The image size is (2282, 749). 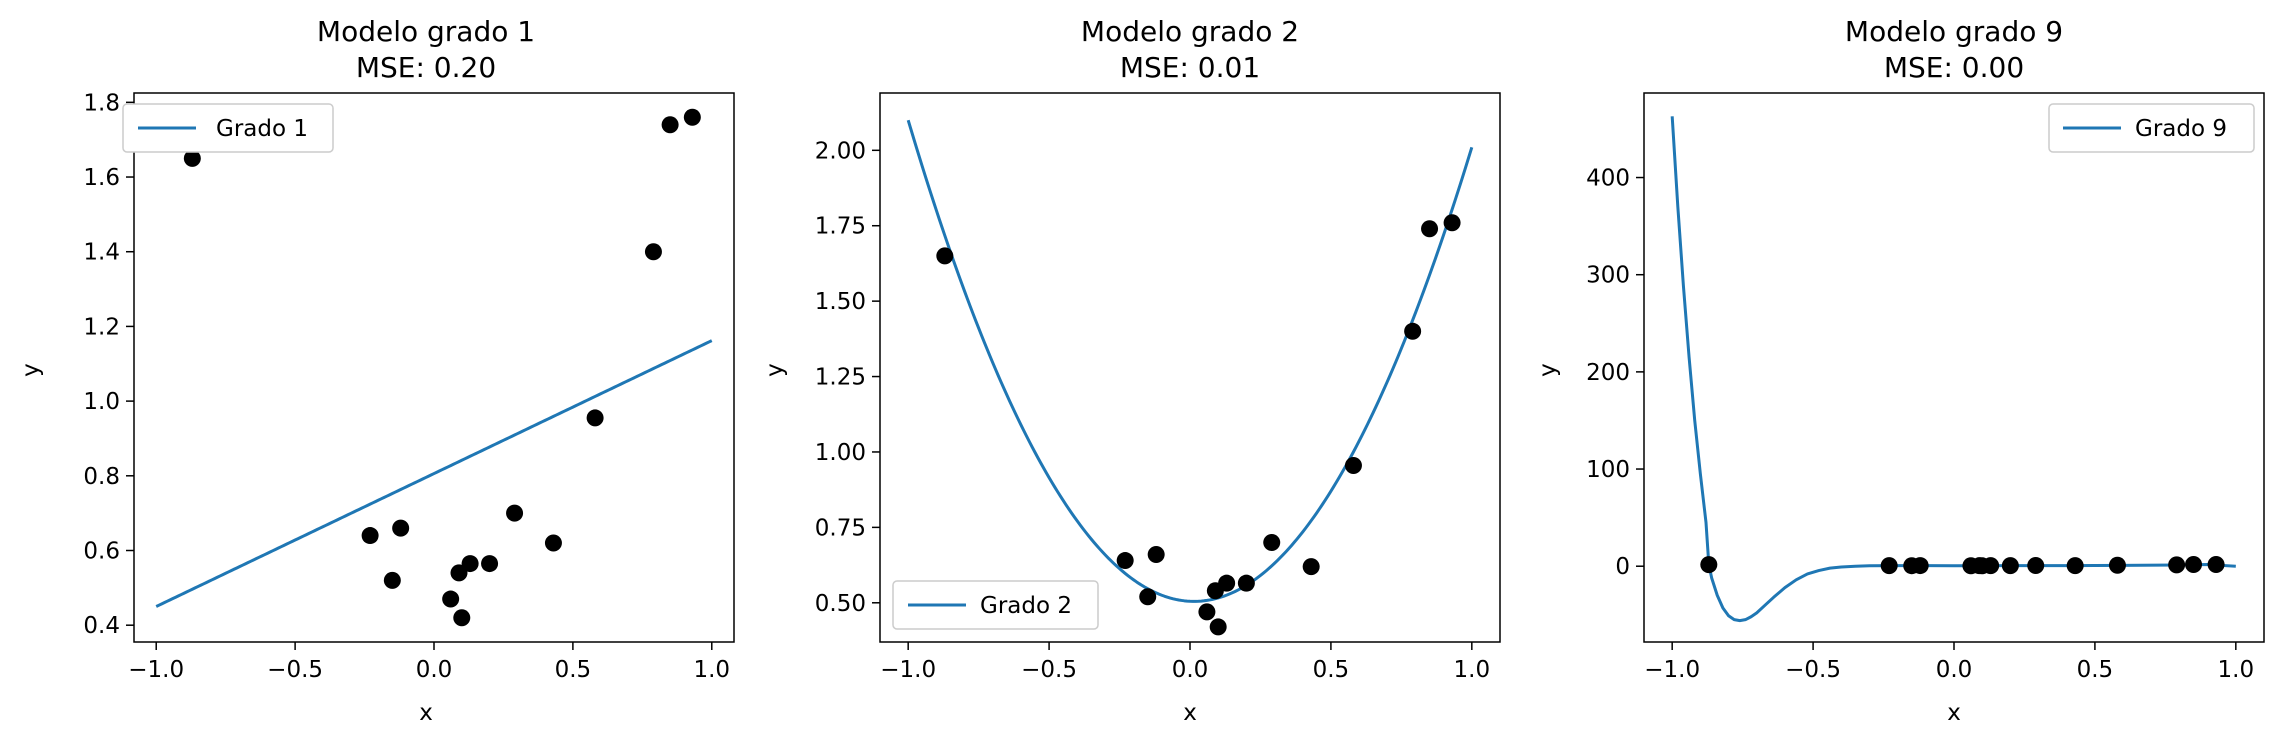 What do you see at coordinates (840, 227) in the screenshot?
I see `y-tick-label: 1.75` at bounding box center [840, 227].